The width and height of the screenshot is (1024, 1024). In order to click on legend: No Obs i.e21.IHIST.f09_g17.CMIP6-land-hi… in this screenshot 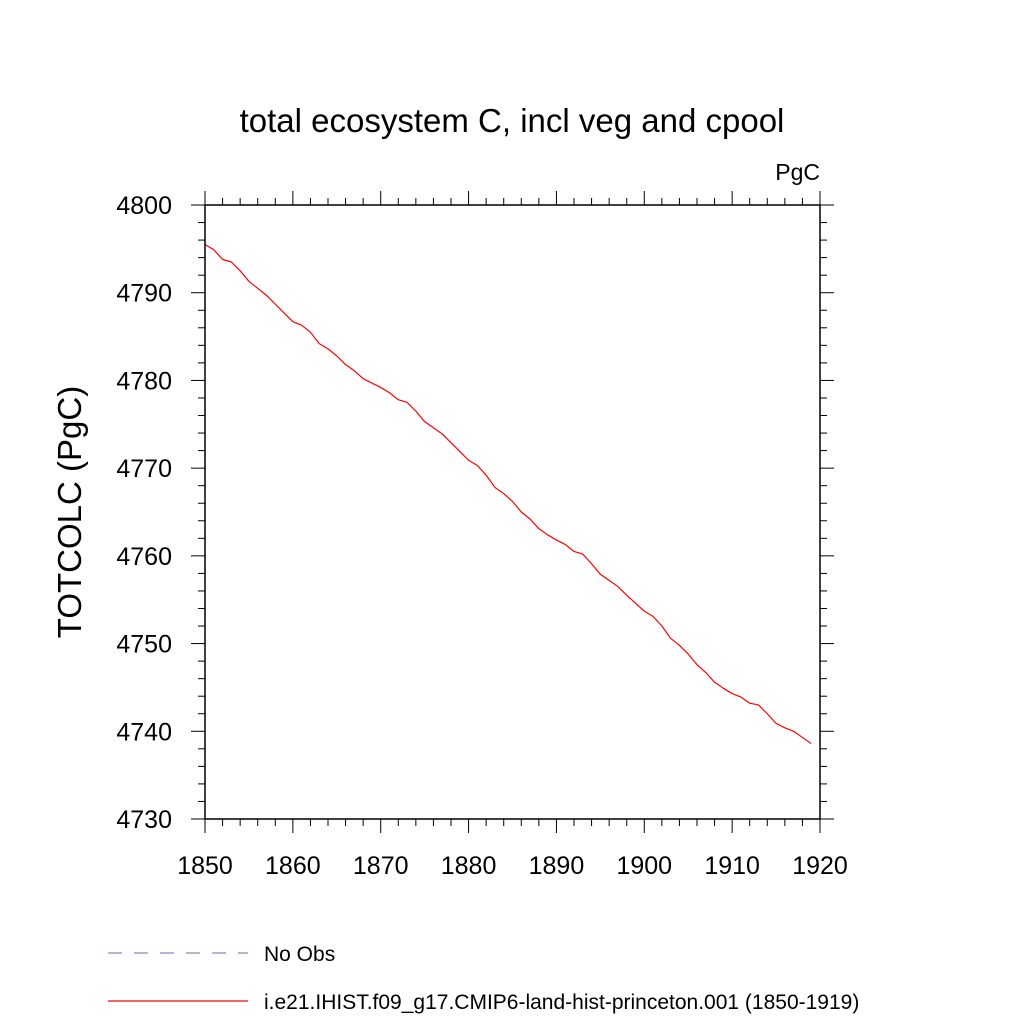, I will do `click(483, 978)`.